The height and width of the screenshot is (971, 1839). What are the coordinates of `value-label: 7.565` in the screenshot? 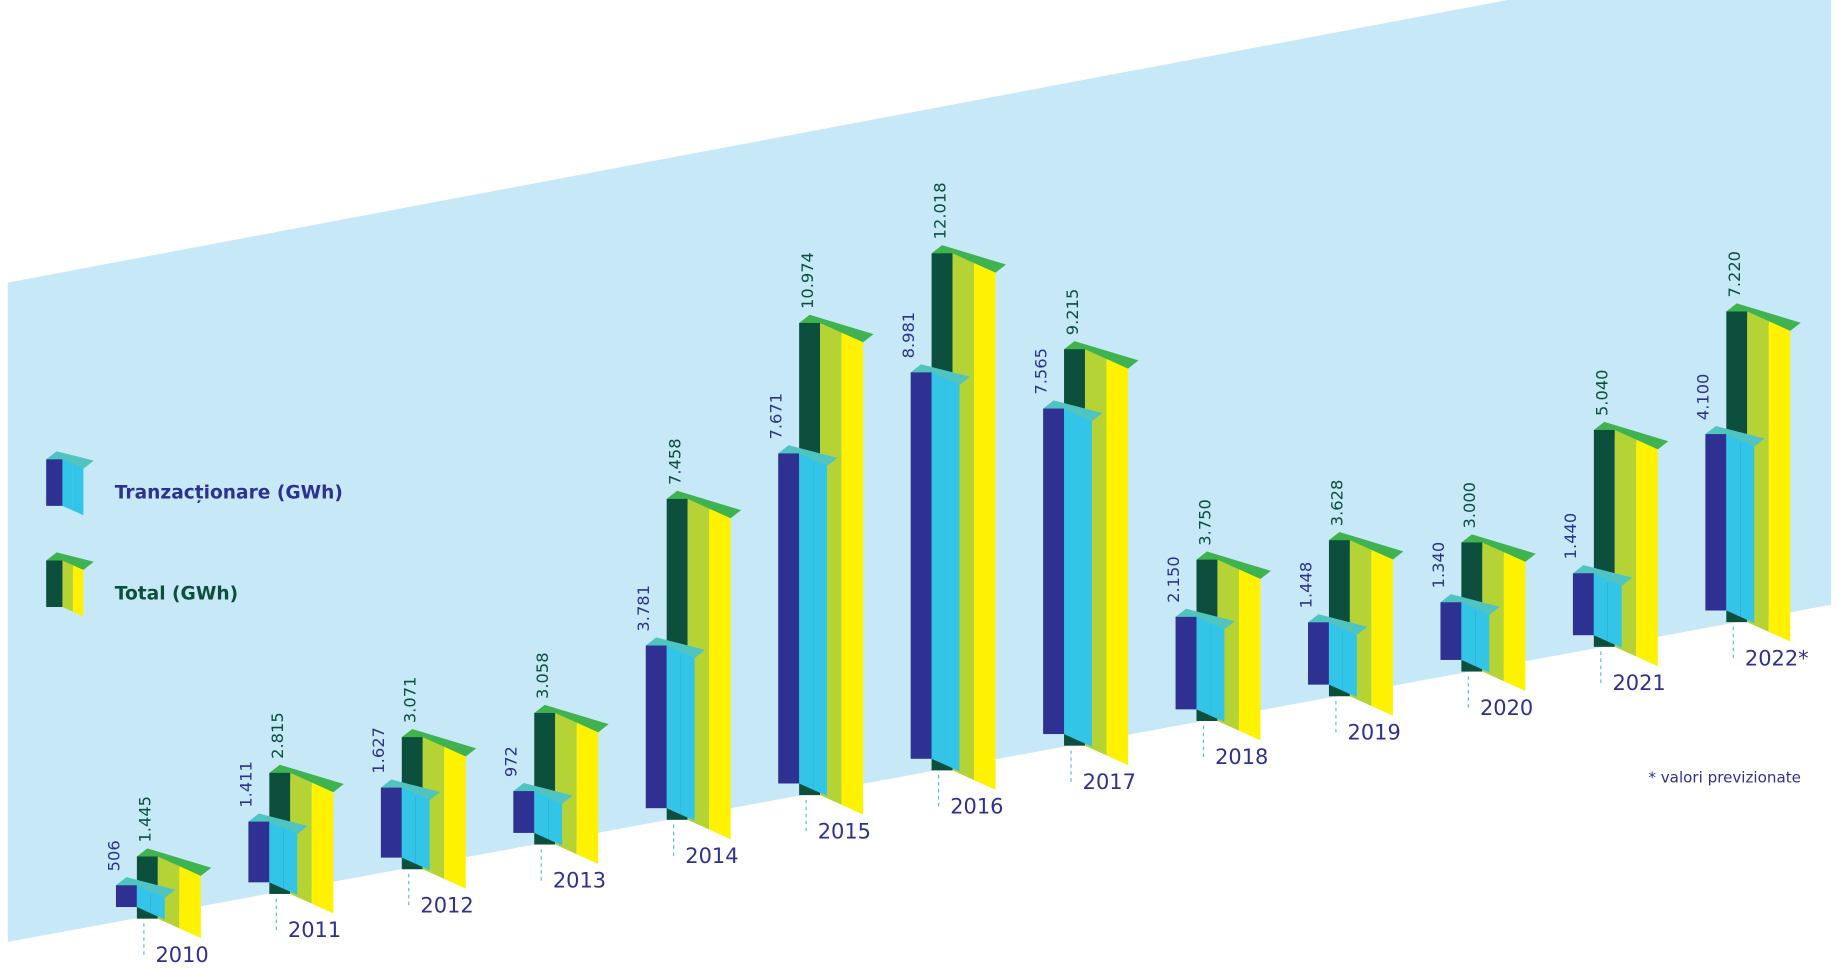 It's located at (1040, 371).